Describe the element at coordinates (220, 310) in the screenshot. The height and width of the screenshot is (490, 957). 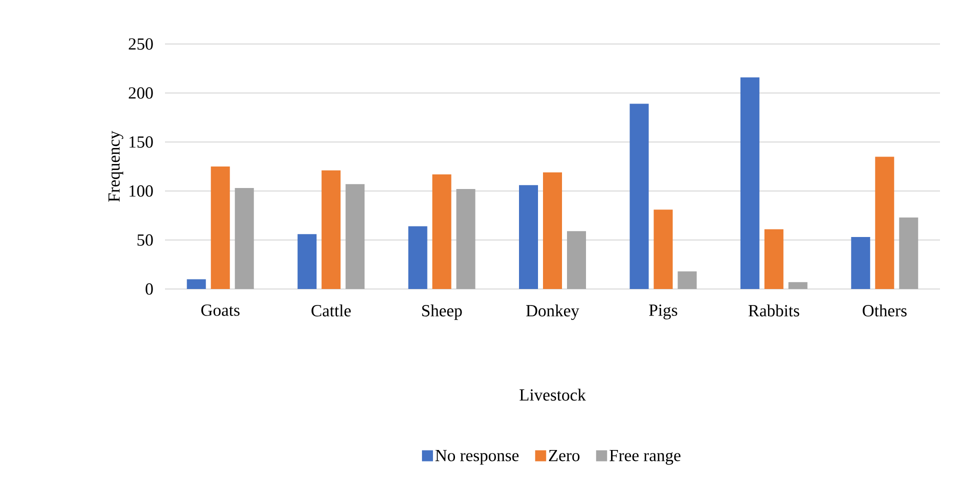
I see `x-tick-label: Goats` at that location.